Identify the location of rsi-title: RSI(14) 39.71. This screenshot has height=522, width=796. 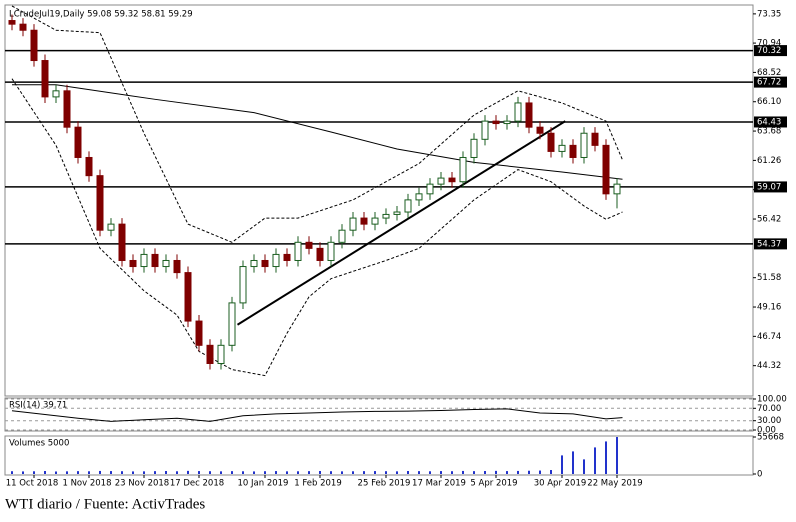
(38, 406).